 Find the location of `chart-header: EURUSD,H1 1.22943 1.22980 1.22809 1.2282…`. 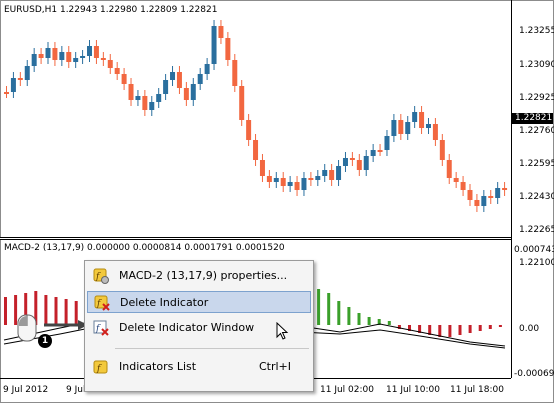

chart-header: EURUSD,H1 1.22943 1.22980 1.22809 1.2282… is located at coordinates (111, 10).